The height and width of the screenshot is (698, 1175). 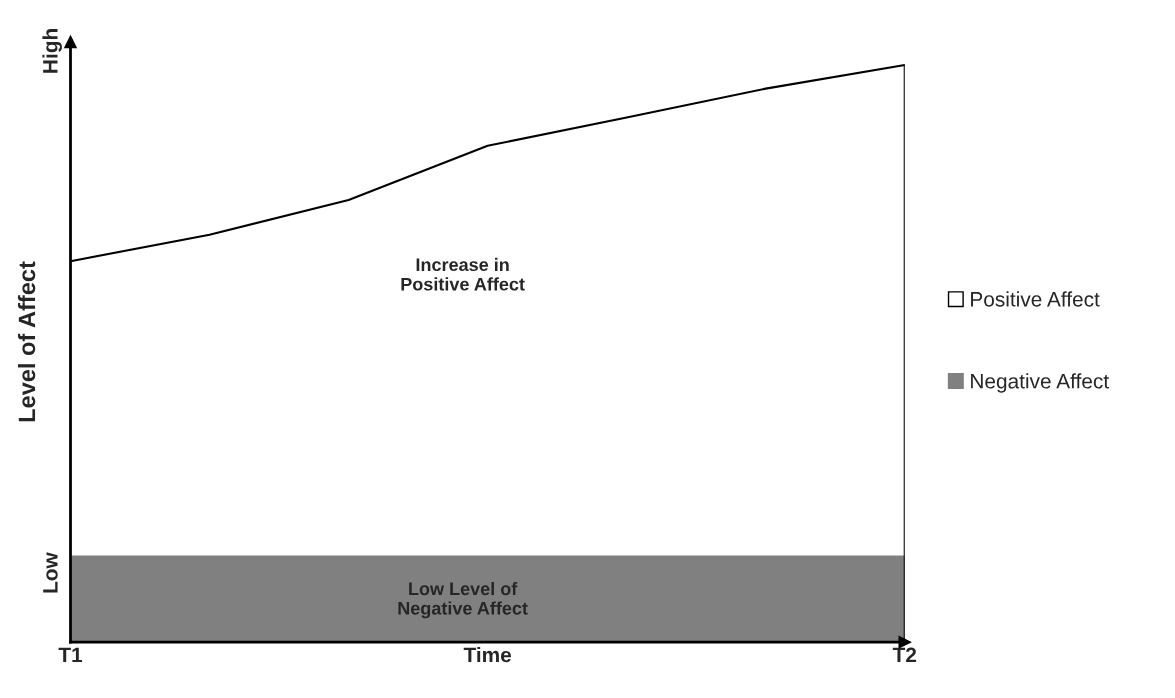 What do you see at coordinates (1035, 299) in the screenshot?
I see `legend-label: Positive Affect` at bounding box center [1035, 299].